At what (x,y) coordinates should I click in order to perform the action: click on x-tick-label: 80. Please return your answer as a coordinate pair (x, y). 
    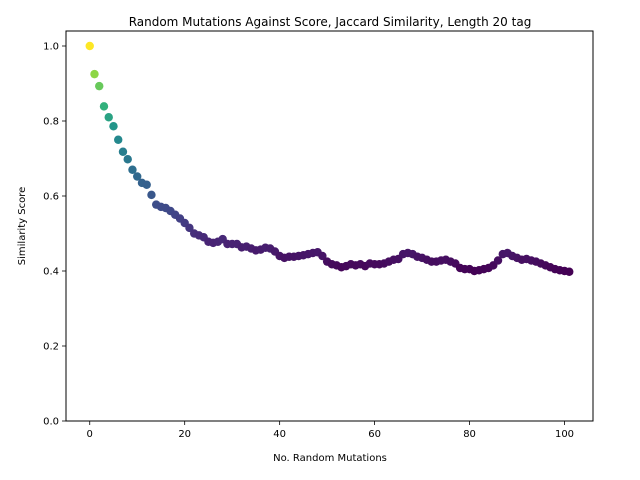
    Looking at the image, I should click on (469, 434).